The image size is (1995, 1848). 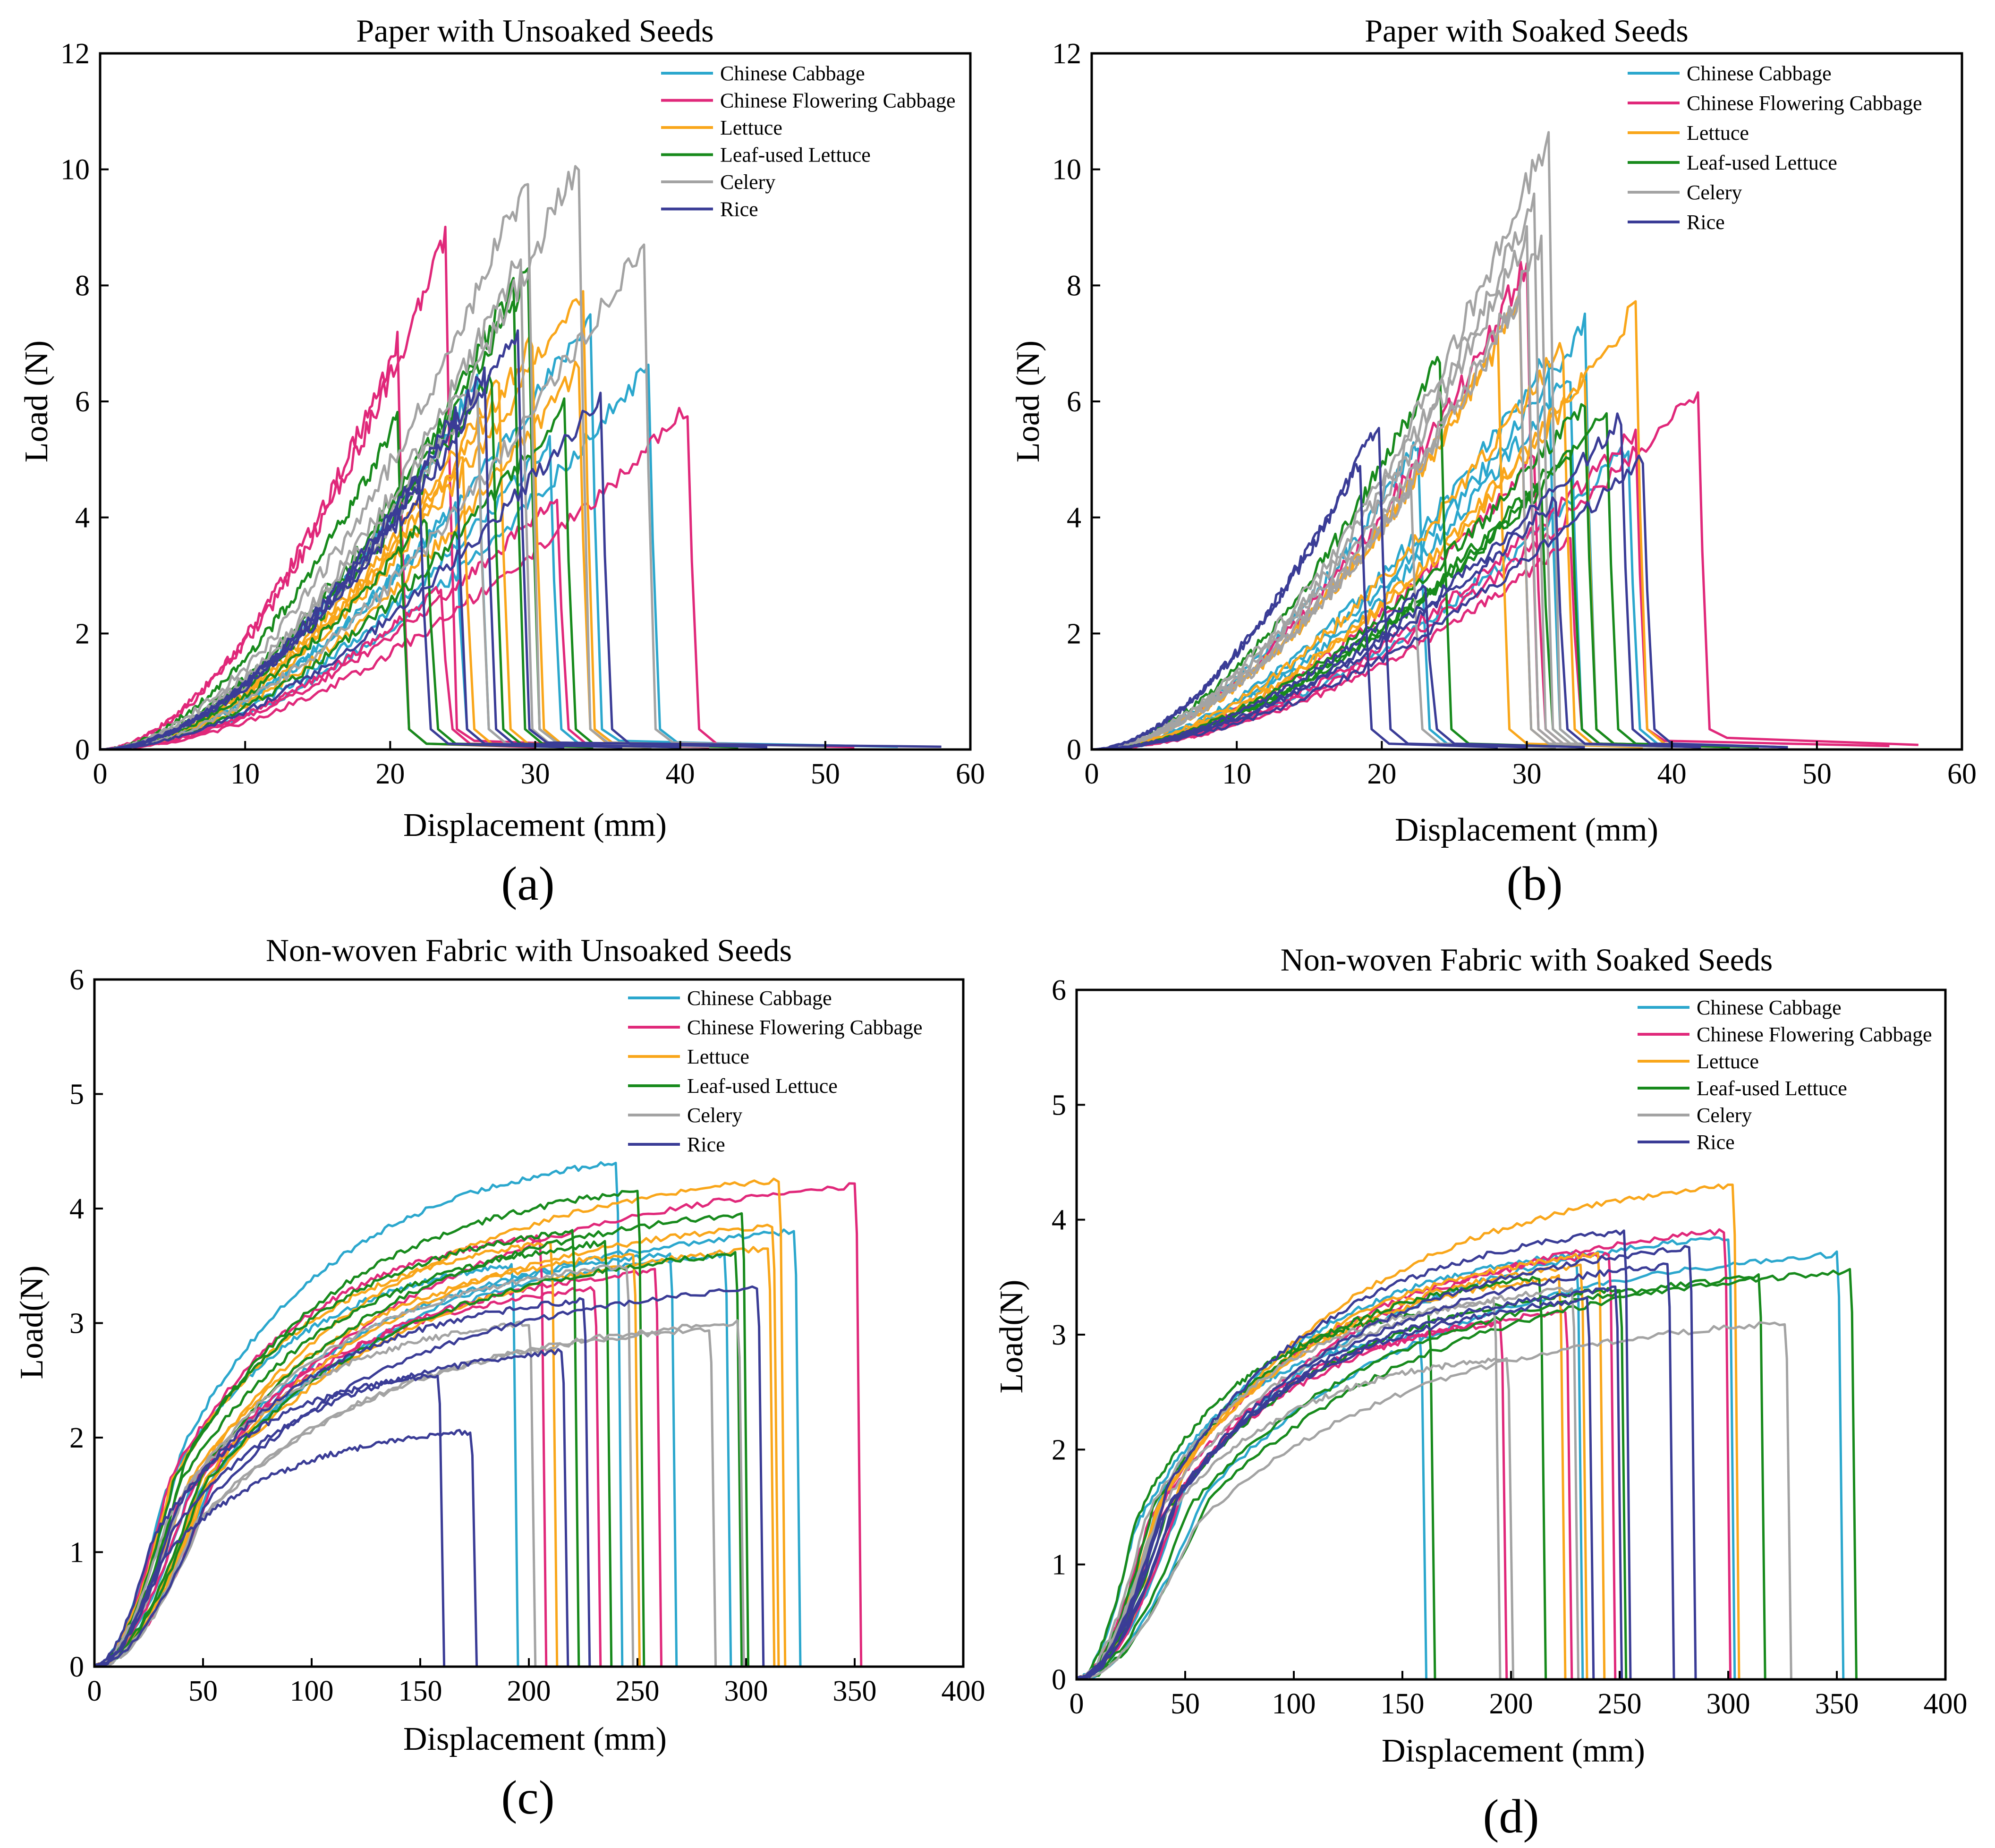 I want to click on panel-d-y-axis-label: Load(N), so click(x=1012, y=1336).